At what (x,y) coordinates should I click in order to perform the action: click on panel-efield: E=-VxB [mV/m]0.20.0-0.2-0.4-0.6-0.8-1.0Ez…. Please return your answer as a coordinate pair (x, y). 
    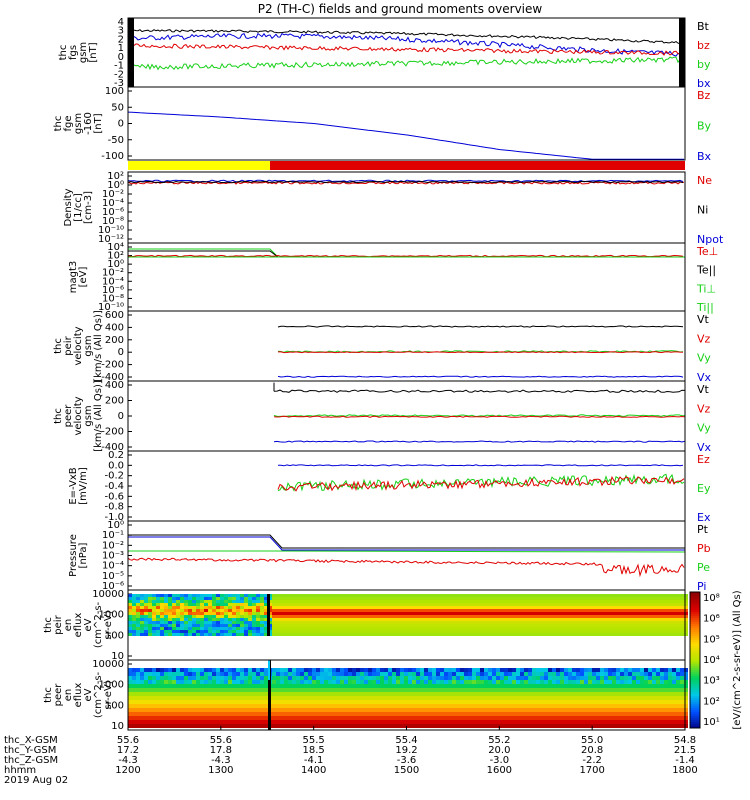
    Looking at the image, I should click on (389, 487).